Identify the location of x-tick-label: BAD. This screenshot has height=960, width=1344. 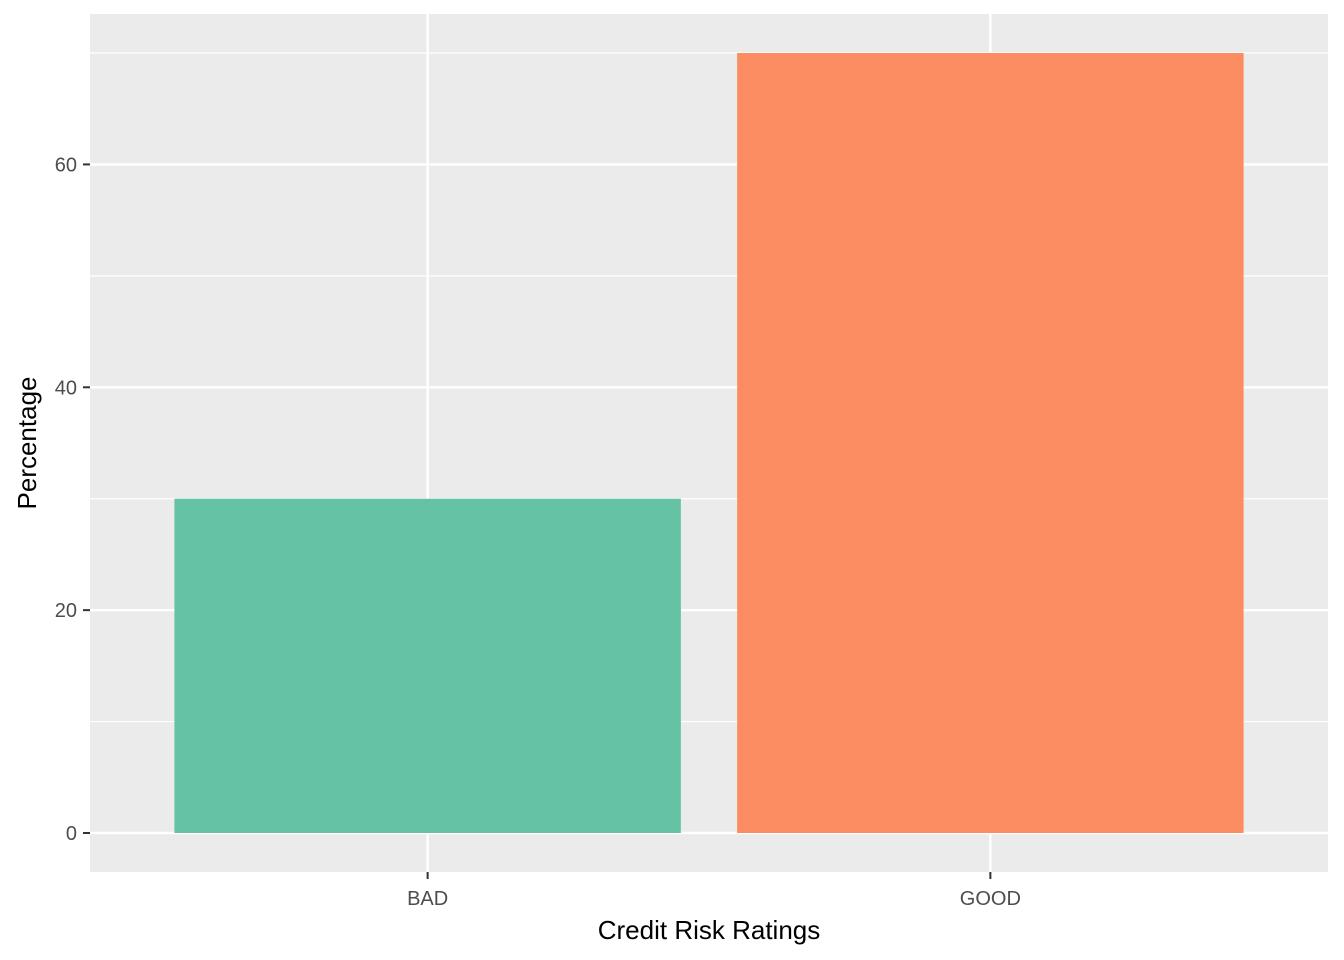
(427, 899).